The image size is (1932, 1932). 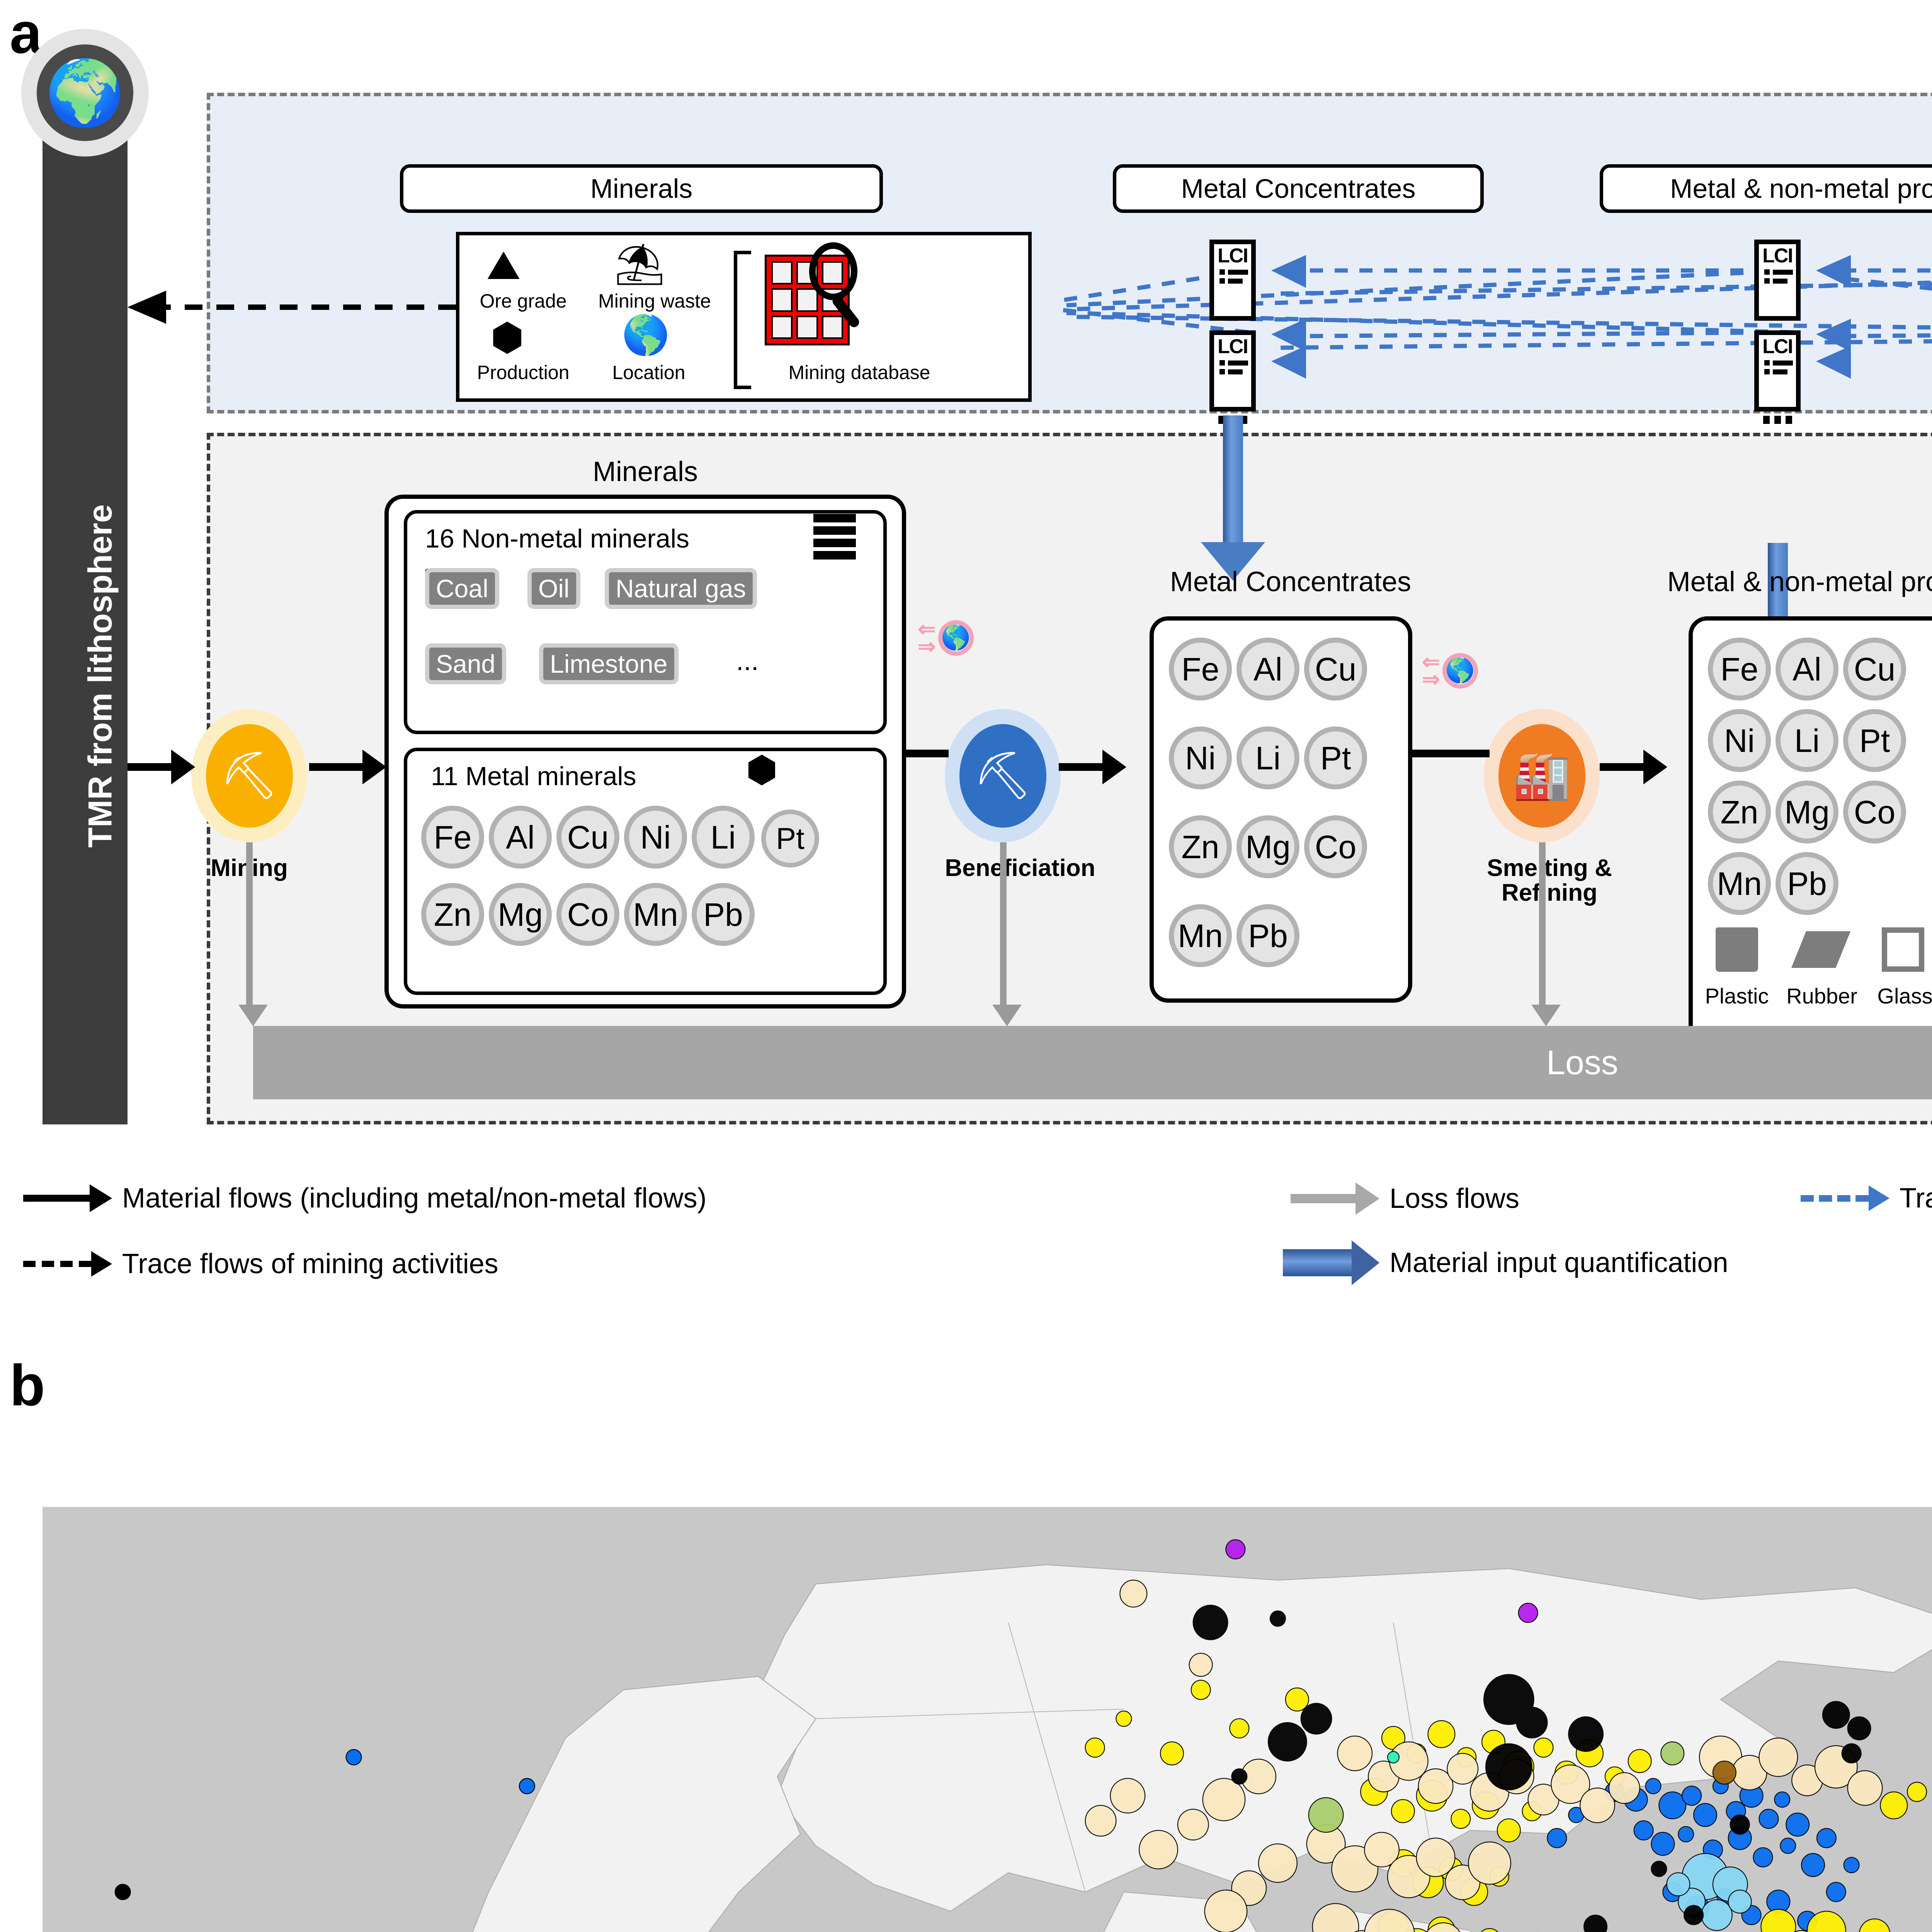 I want to click on legend-trace-mining: Trace flows of mining activities, so click(x=260, y=1264).